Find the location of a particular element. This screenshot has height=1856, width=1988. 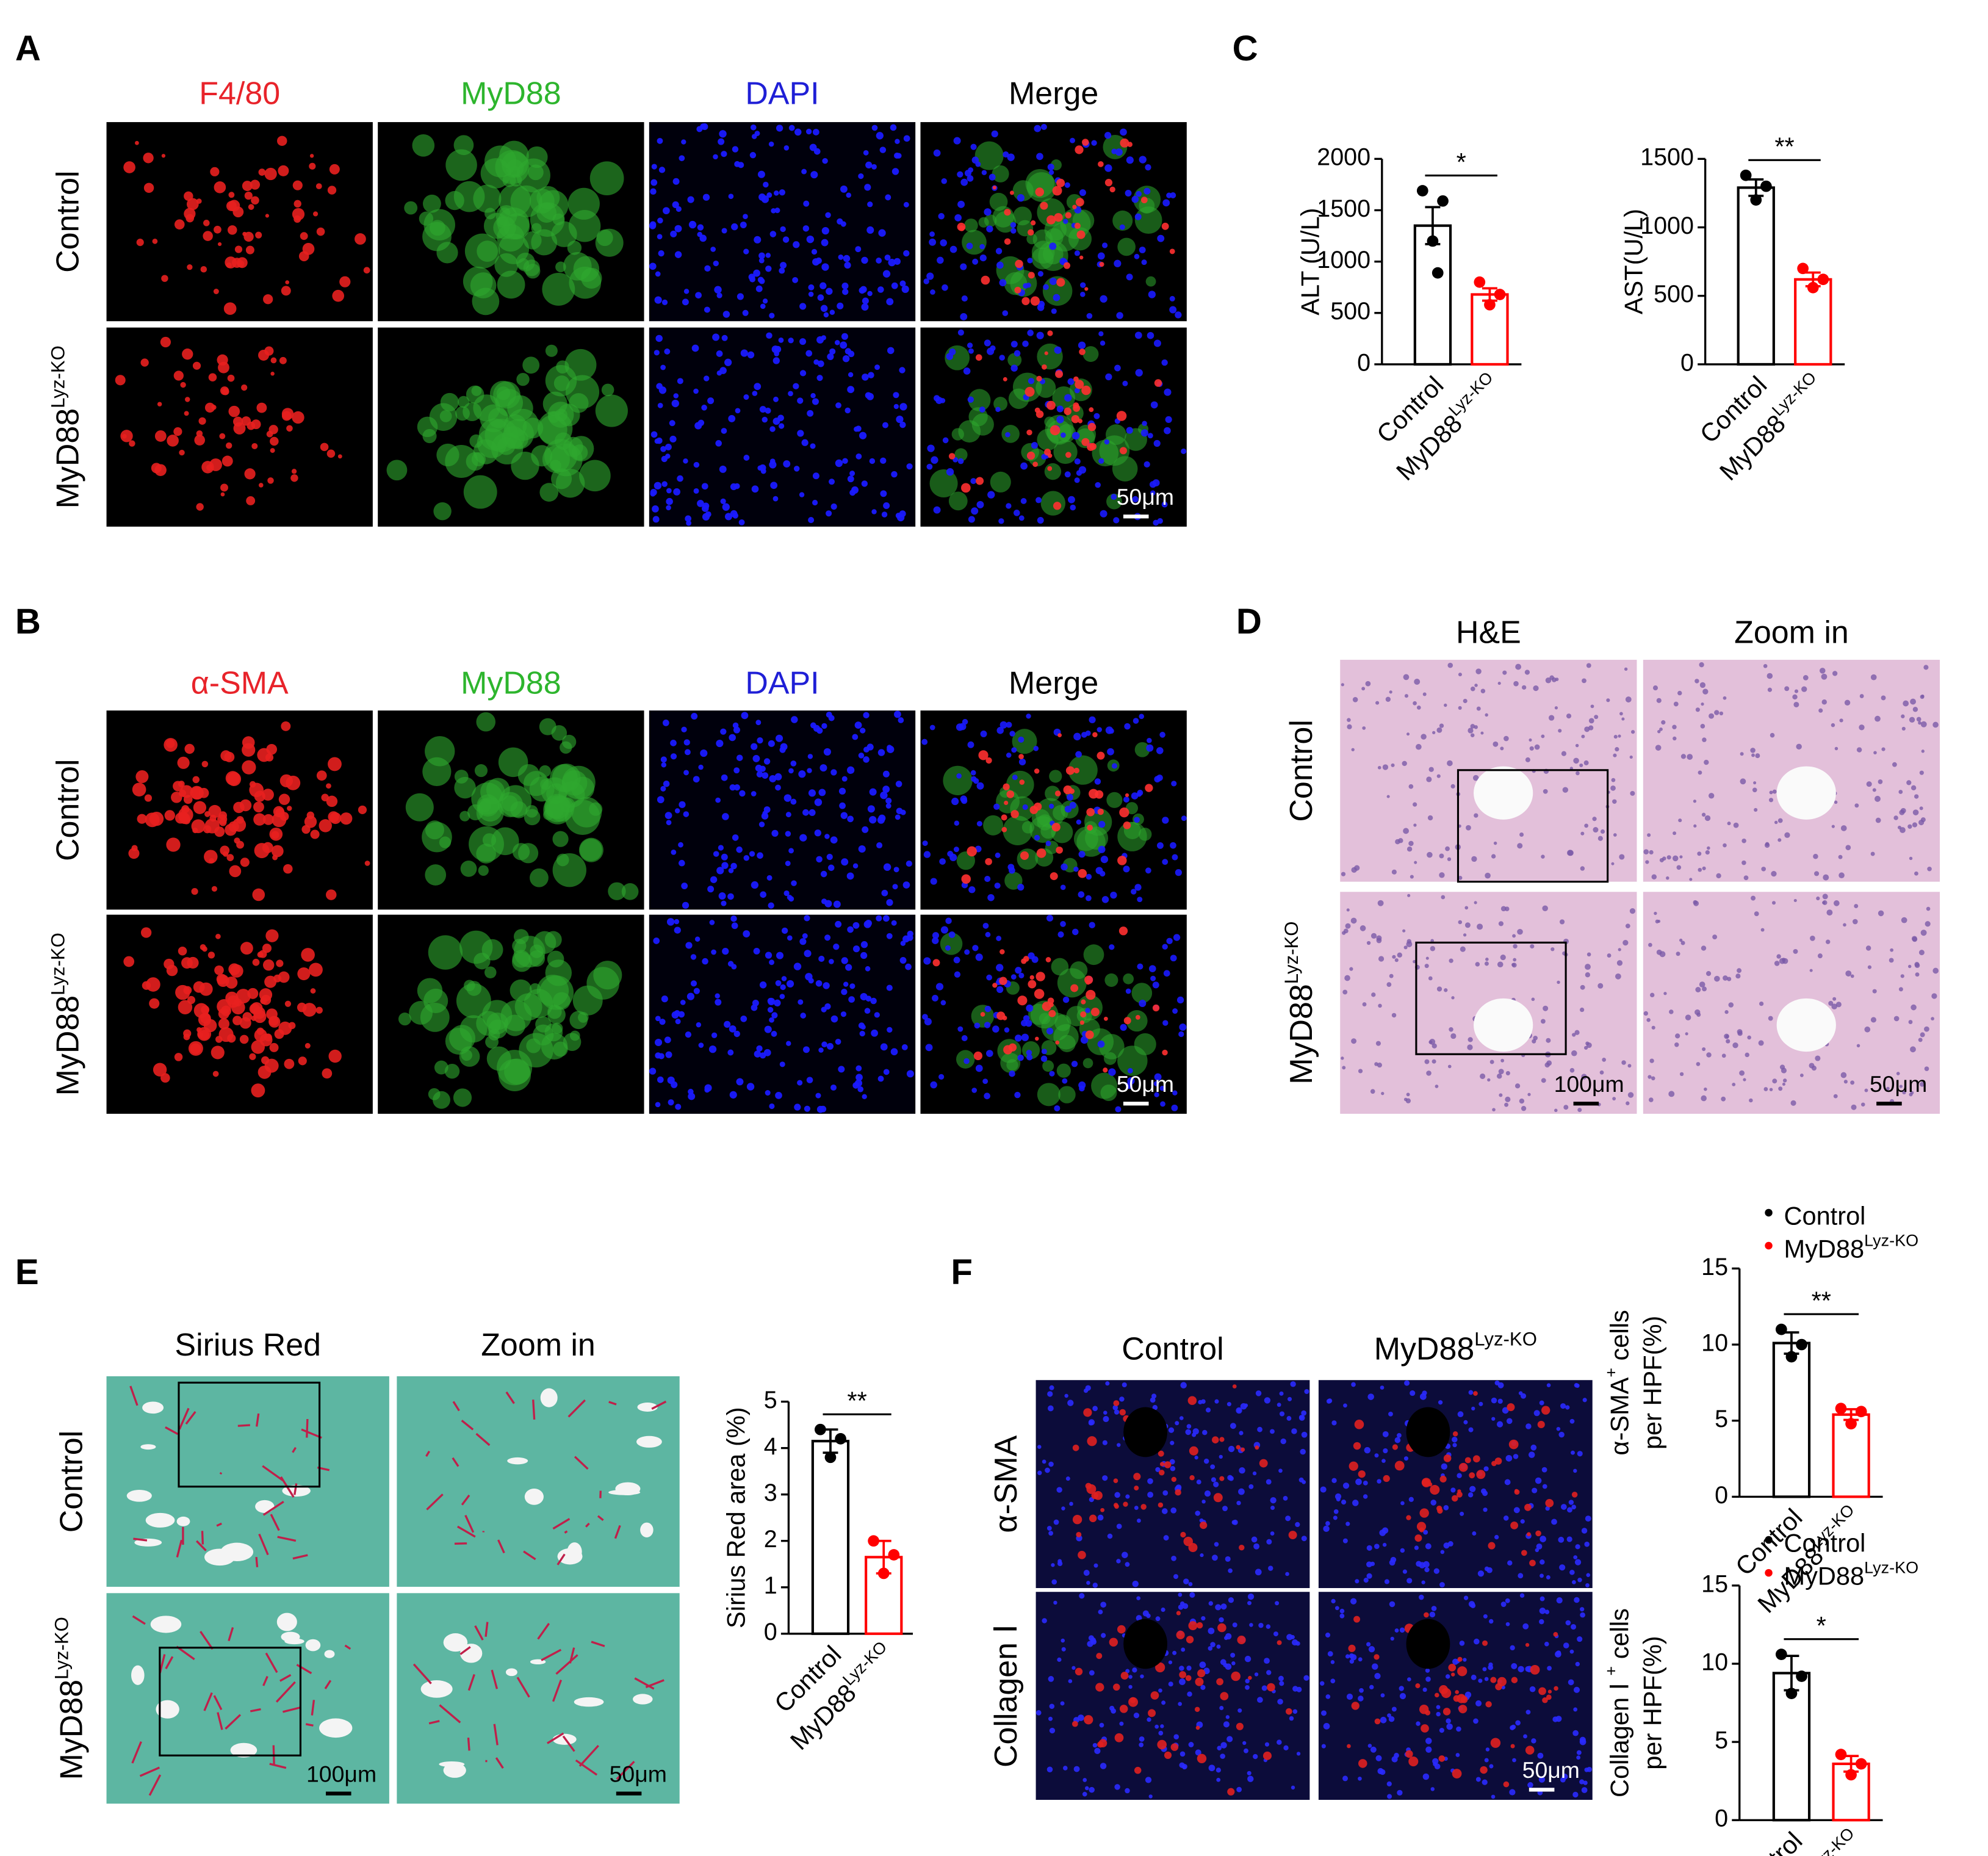

significance: ** is located at coordinates (1784, 146).